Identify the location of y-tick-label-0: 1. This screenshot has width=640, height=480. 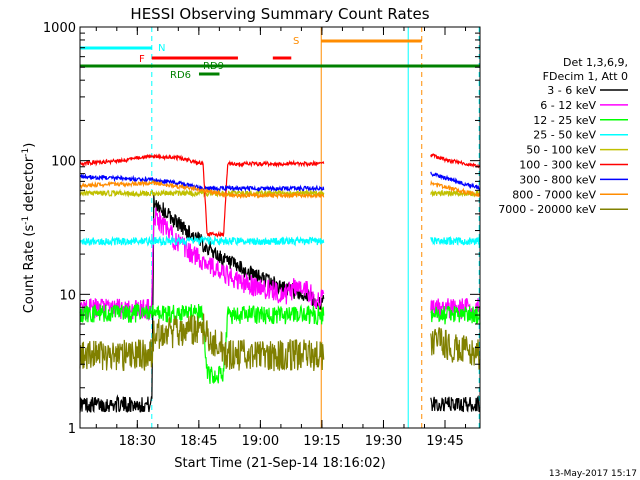
(72, 429).